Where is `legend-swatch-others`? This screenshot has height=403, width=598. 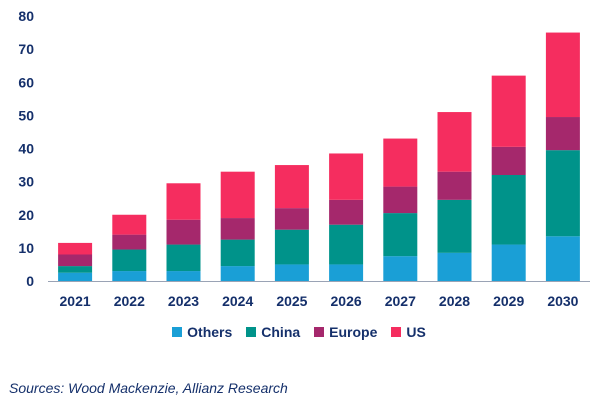 legend-swatch-others is located at coordinates (177, 332).